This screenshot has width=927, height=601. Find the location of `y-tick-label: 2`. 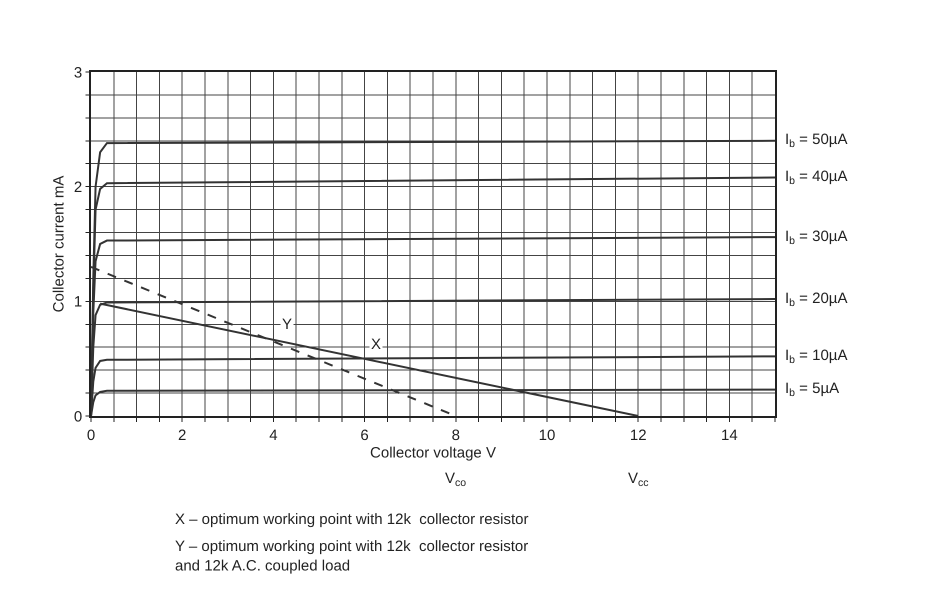

y-tick-label: 2 is located at coordinates (78, 187).